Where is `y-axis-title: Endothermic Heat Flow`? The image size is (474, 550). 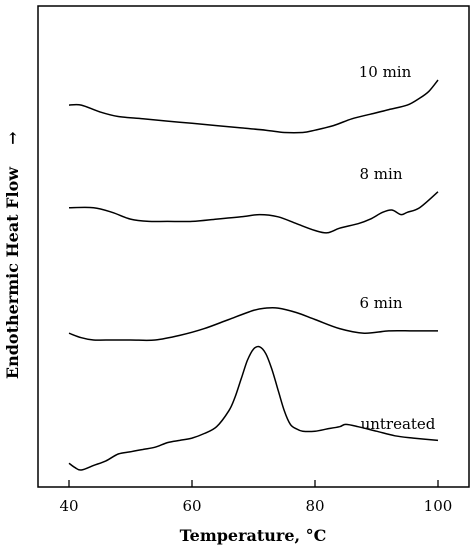
y-axis-title: Endothermic Heat Flow is located at coordinates (12, 272).